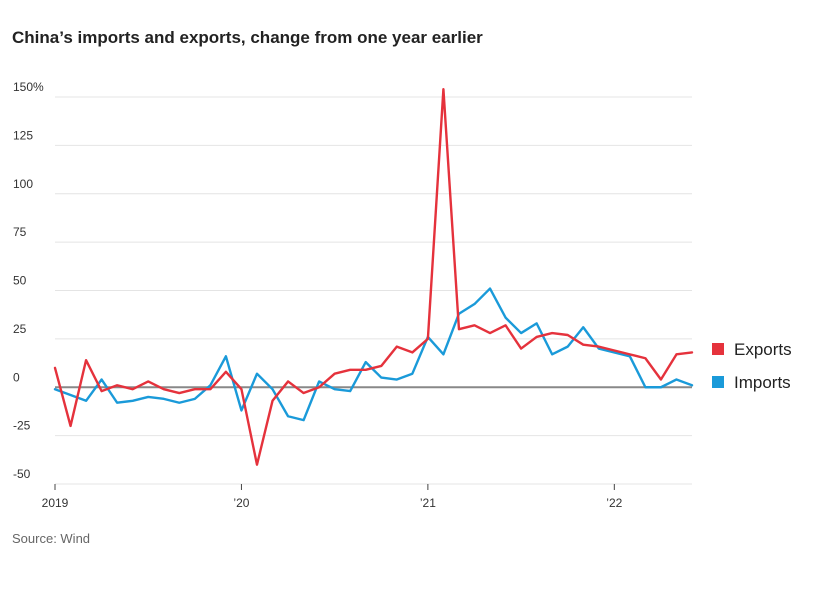 The height and width of the screenshot is (599, 814). What do you see at coordinates (28, 280) in the screenshot?
I see `y-axis-ticks: 150% 125 100 75 50 25 0 -25 -50` at bounding box center [28, 280].